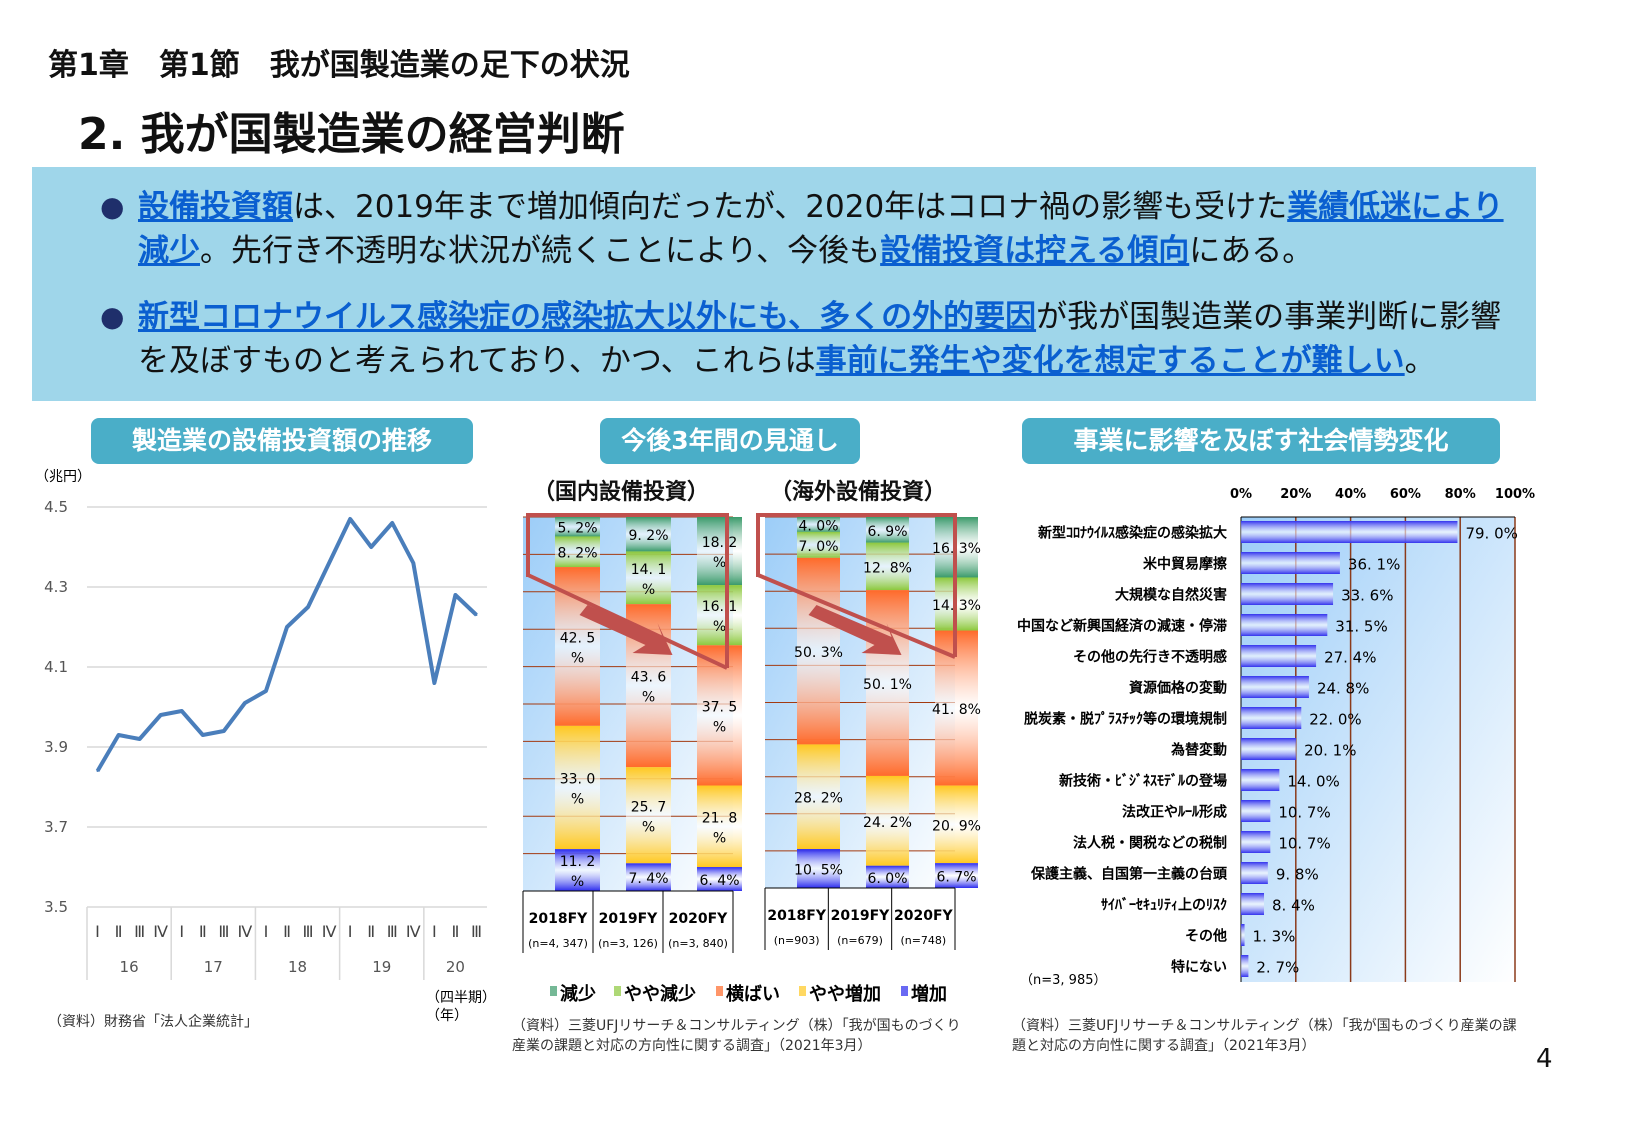 This screenshot has height=1125, width=1625. Describe the element at coordinates (720, 818) in the screenshot. I see `data-label: 21. 8` at that location.